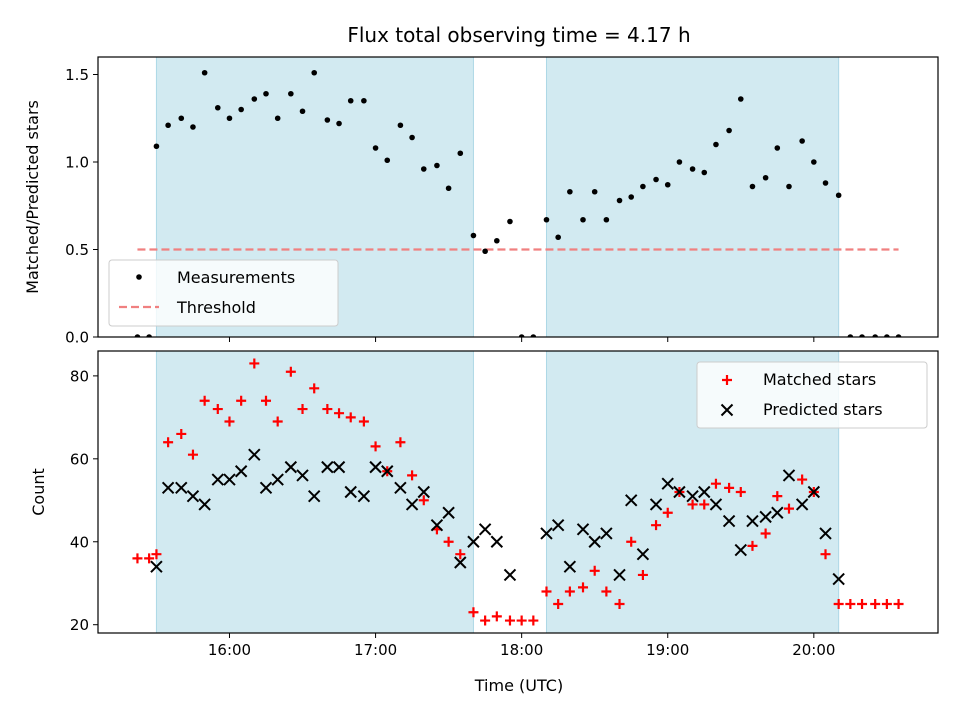 This screenshot has height=720, width=960. I want to click on bottom-y-tick-label: 40, so click(79, 542).